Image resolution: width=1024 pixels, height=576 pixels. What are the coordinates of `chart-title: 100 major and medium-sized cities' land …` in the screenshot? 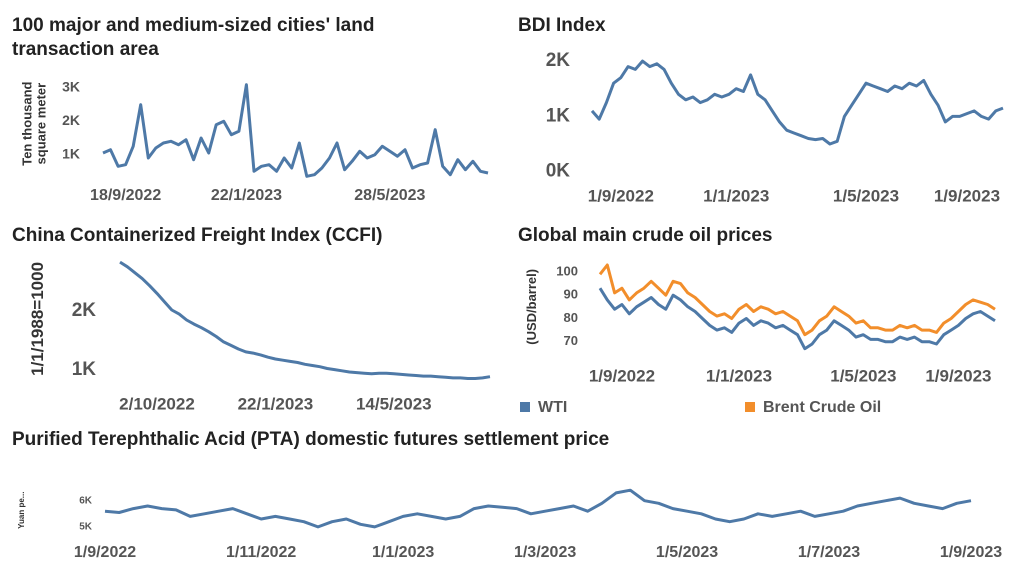 It's located at (193, 37).